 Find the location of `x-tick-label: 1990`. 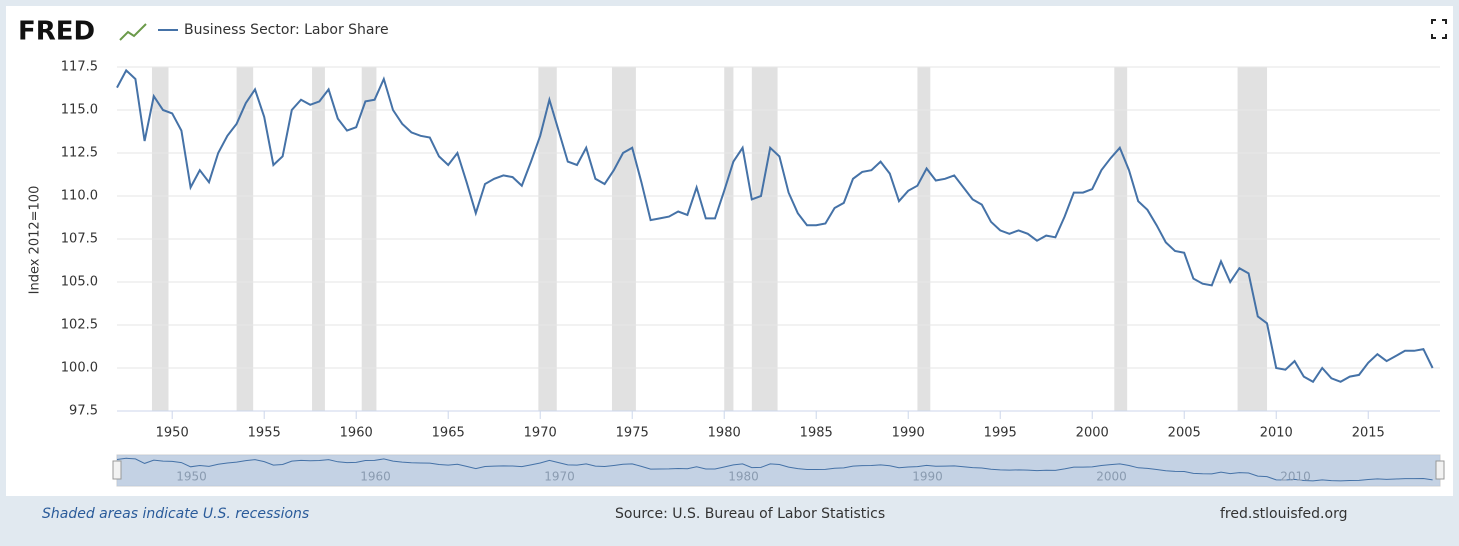

x-tick-label: 1990 is located at coordinates (908, 433).